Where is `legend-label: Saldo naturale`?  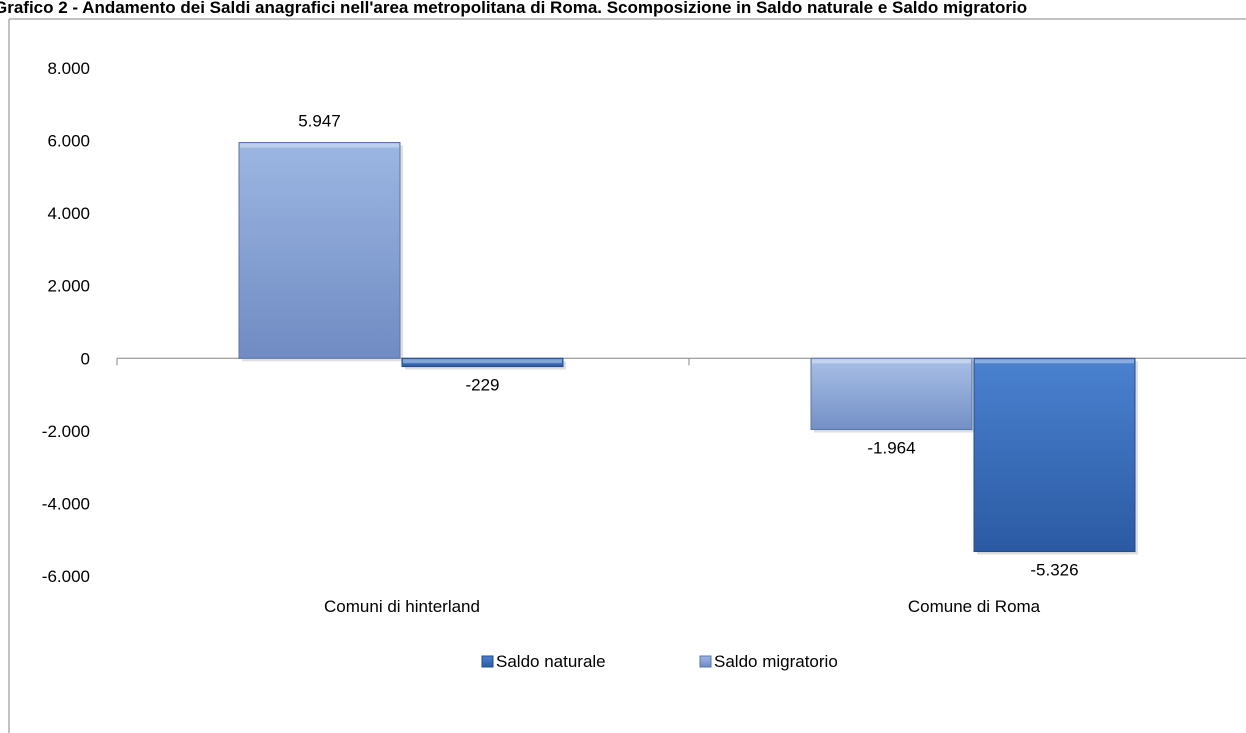
legend-label: Saldo naturale is located at coordinates (551, 661).